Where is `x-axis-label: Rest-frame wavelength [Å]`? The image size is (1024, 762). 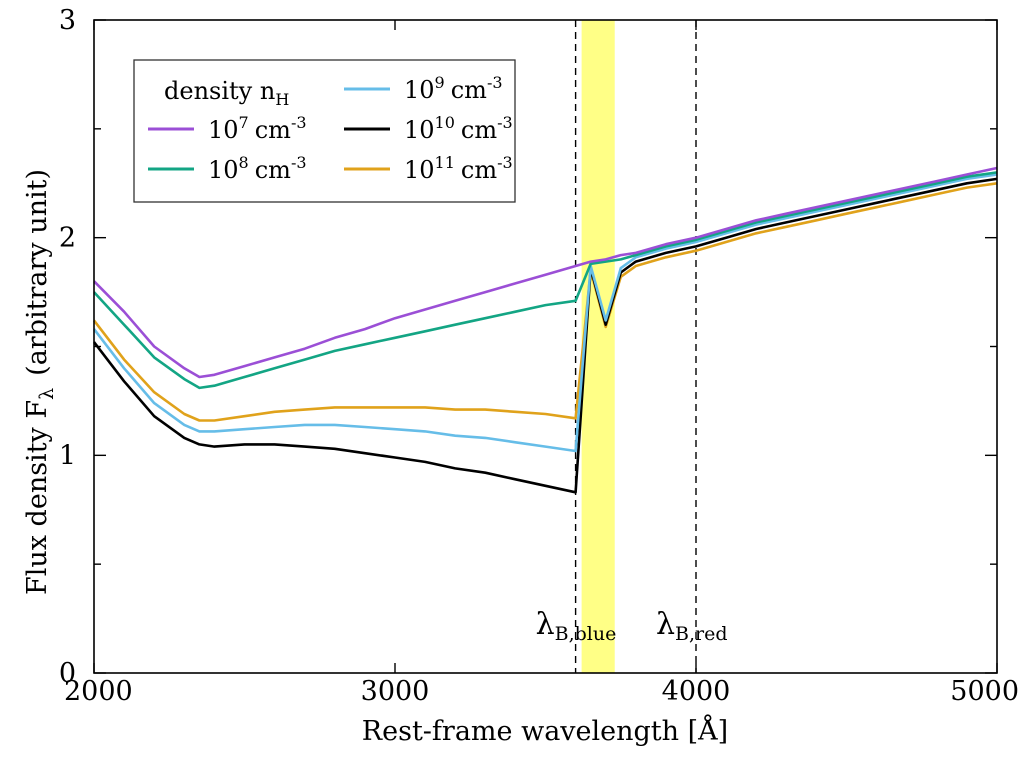
x-axis-label: Rest-frame wavelength [Å] is located at coordinates (545, 730).